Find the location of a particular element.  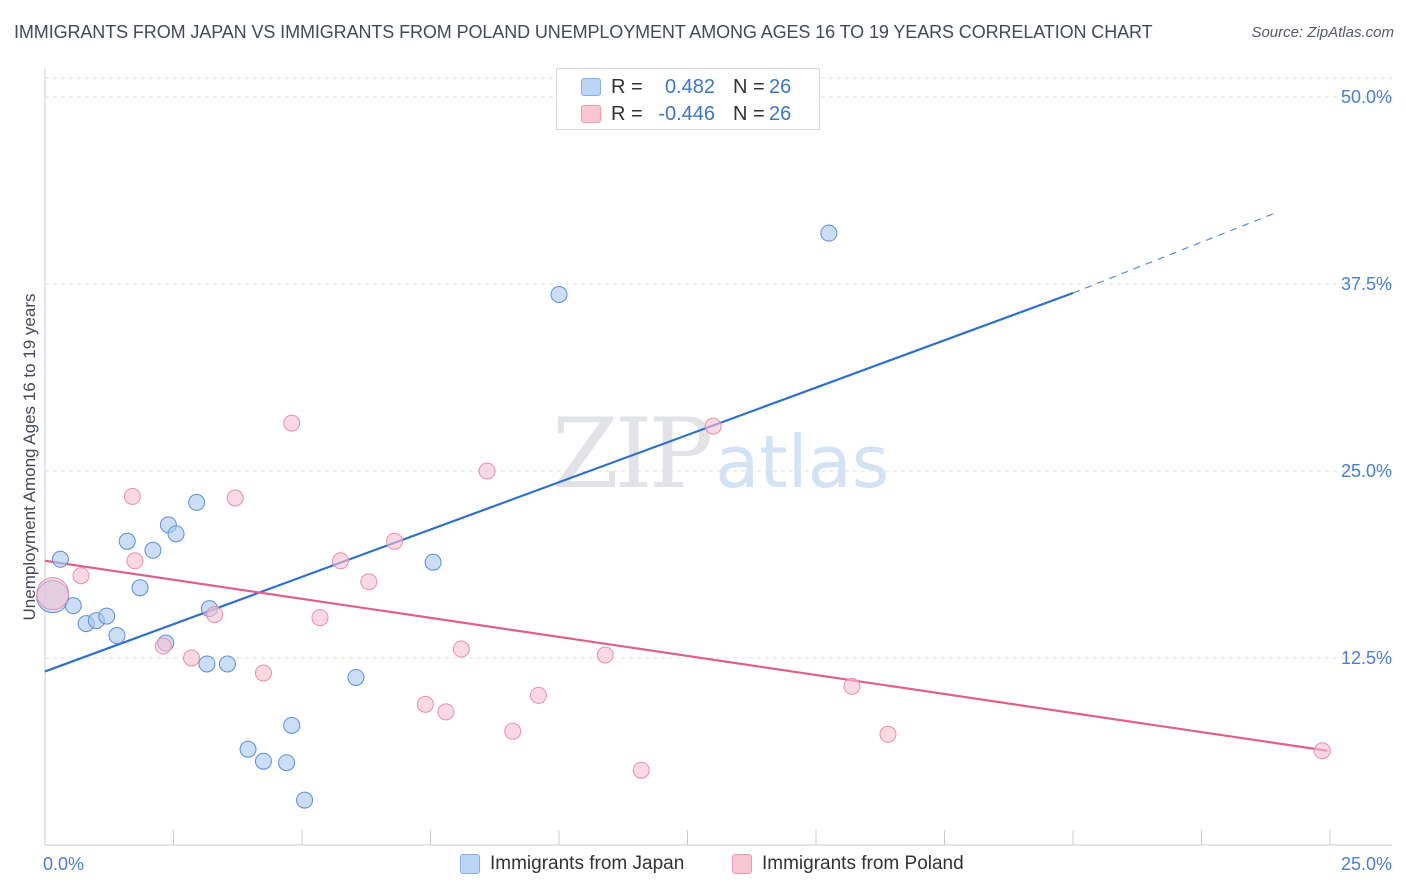

poland-legend-swatch is located at coordinates (742, 864).